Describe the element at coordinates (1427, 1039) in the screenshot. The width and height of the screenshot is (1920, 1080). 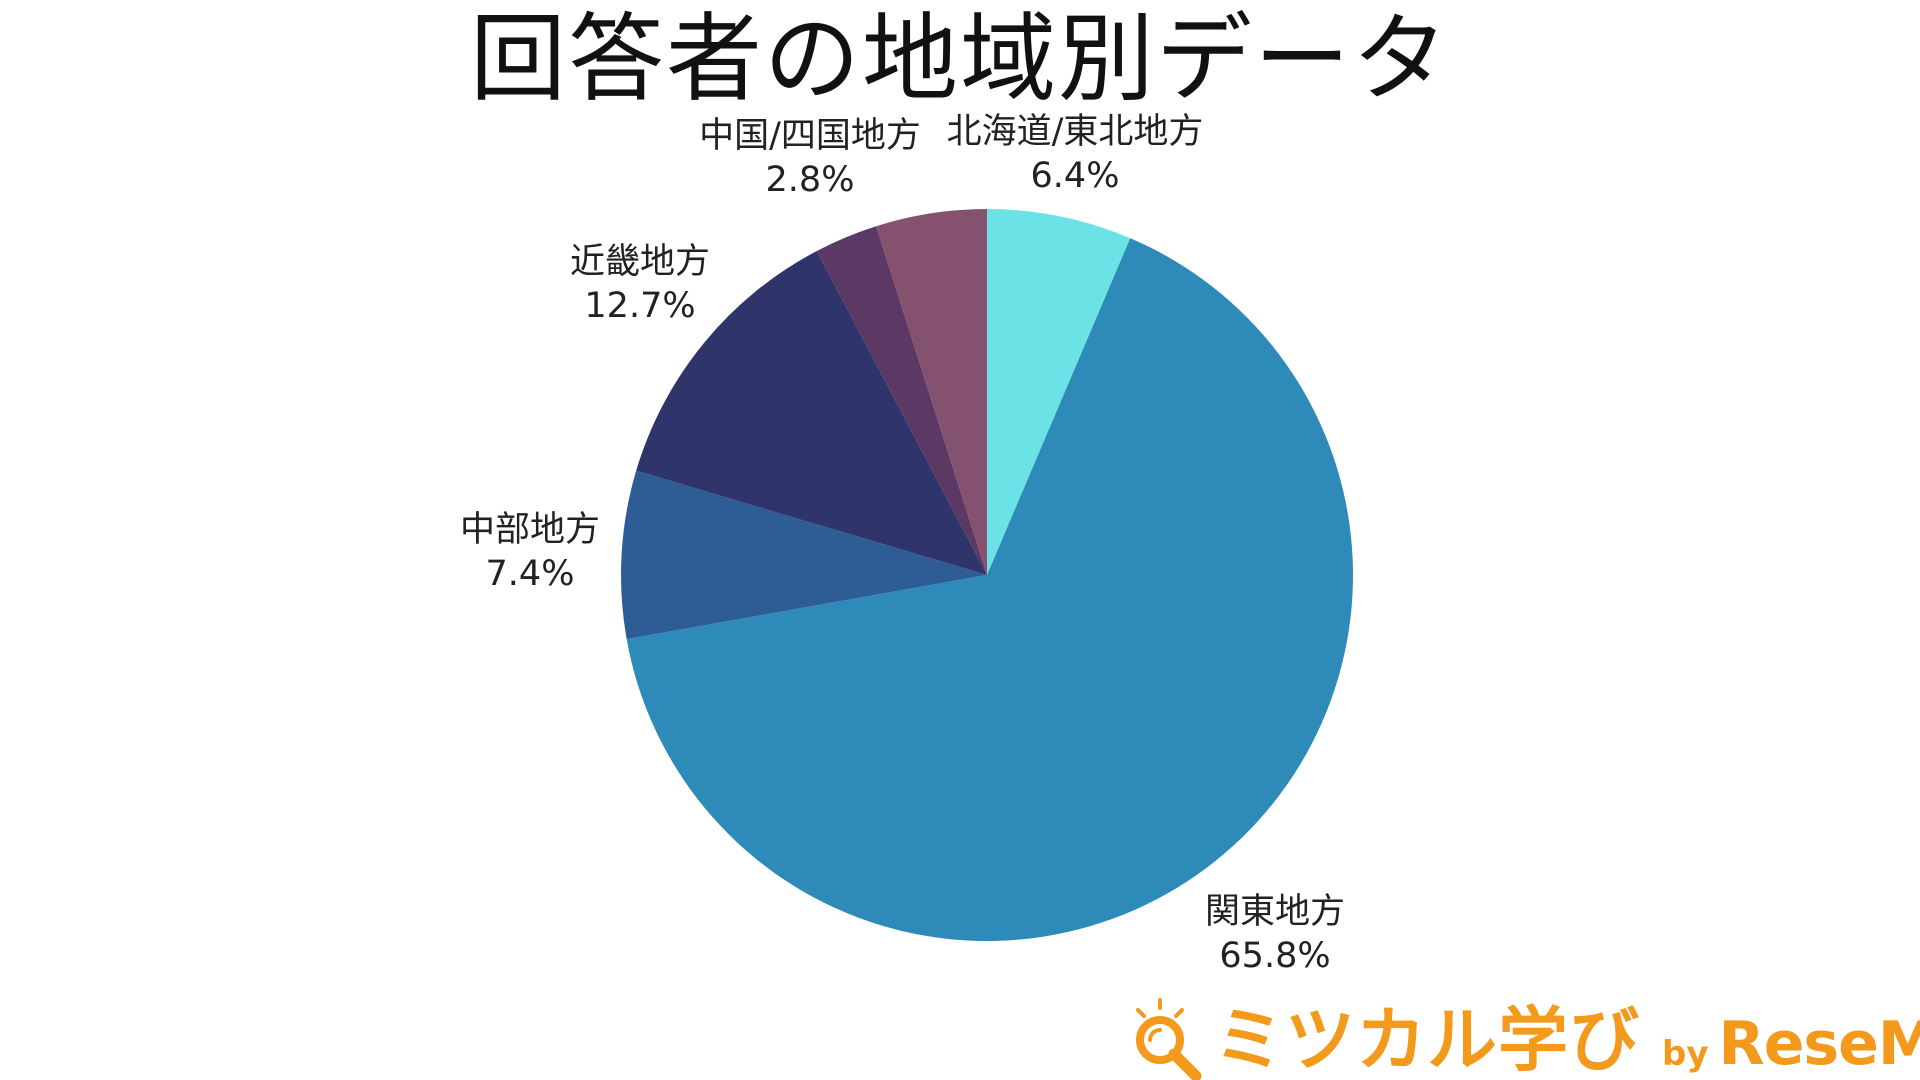
I see `brand-name: ミツカル学び` at that location.